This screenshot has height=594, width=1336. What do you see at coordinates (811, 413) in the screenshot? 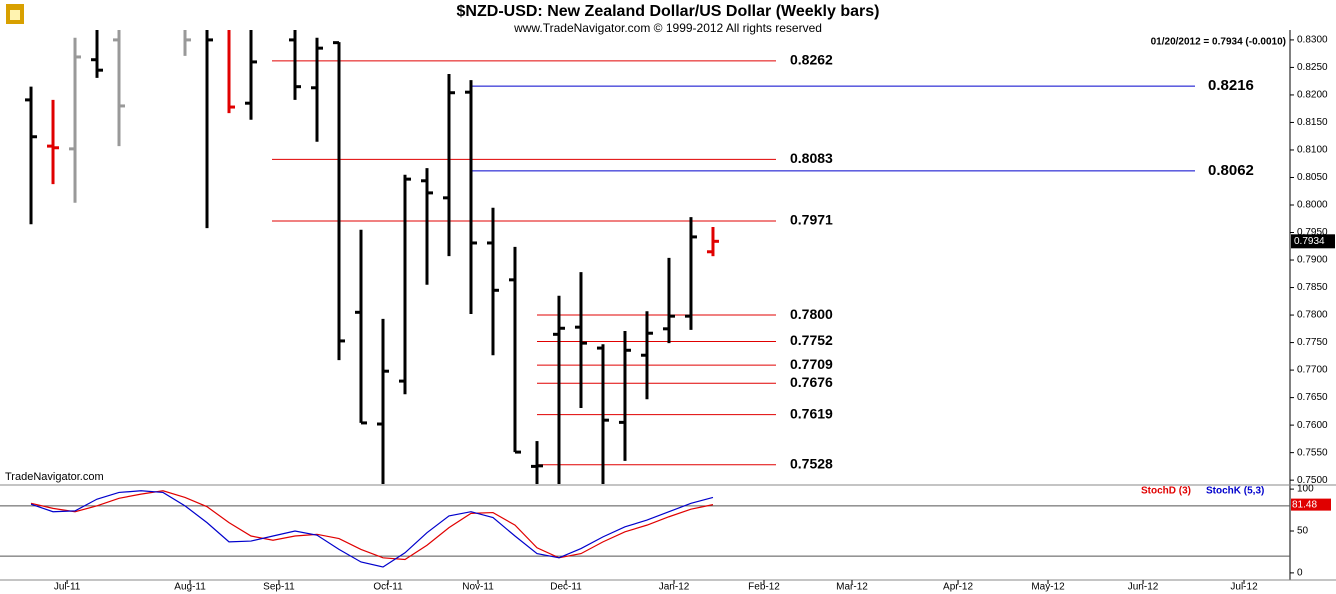
I see `level-label: 0.7619` at bounding box center [811, 413].